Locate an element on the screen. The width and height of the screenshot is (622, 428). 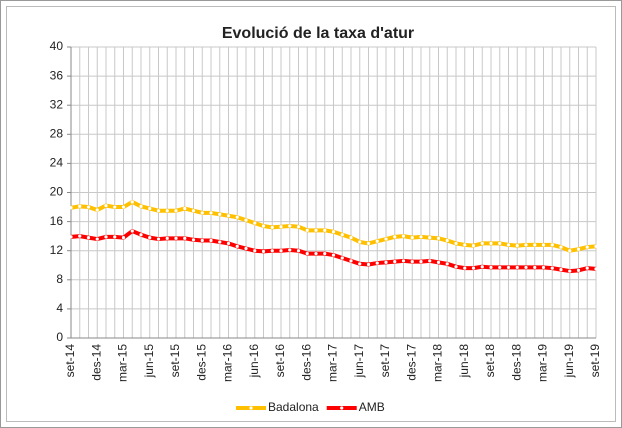
x-tick-label: set-16 is located at coordinates (280, 361).